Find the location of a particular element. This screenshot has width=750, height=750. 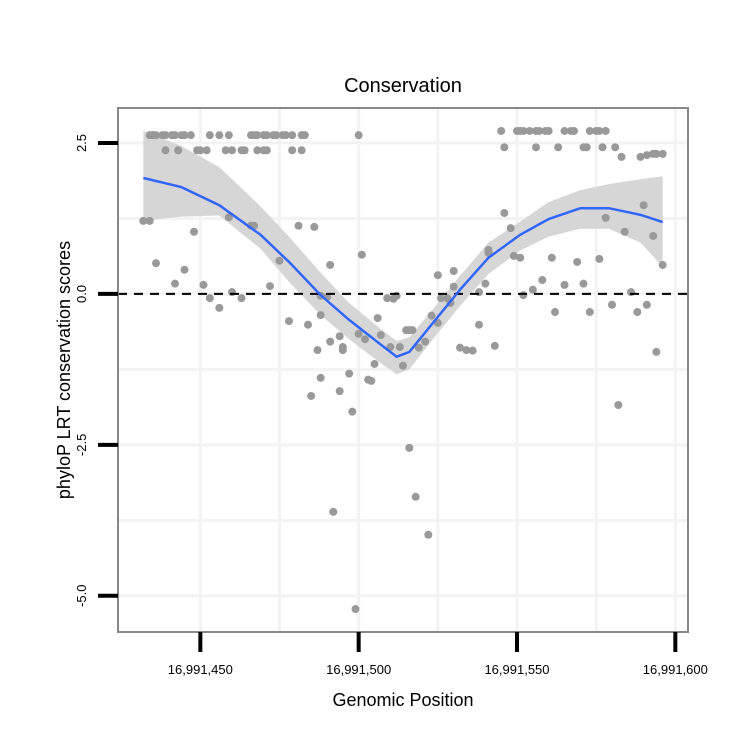

x-tick-label: 16,991,550 is located at coordinates (516, 669).